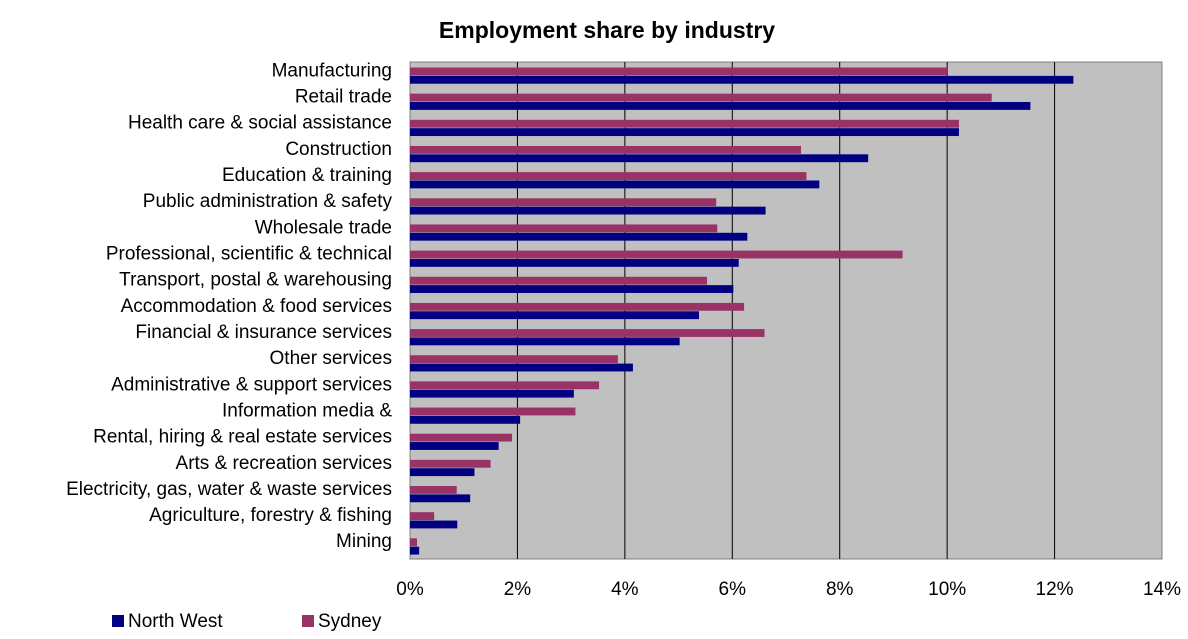 The height and width of the screenshot is (639, 1188). I want to click on category-label: Mining, so click(364, 541).